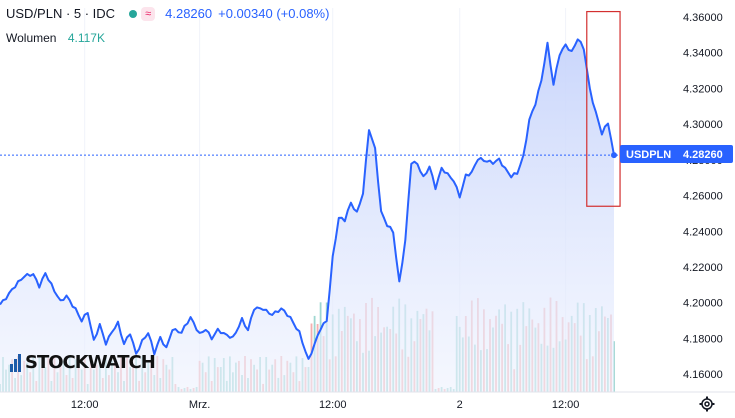 This screenshot has width=735, height=418. Describe the element at coordinates (648, 155) in the screenshot. I see `price-tag-label: USDPLN` at that location.